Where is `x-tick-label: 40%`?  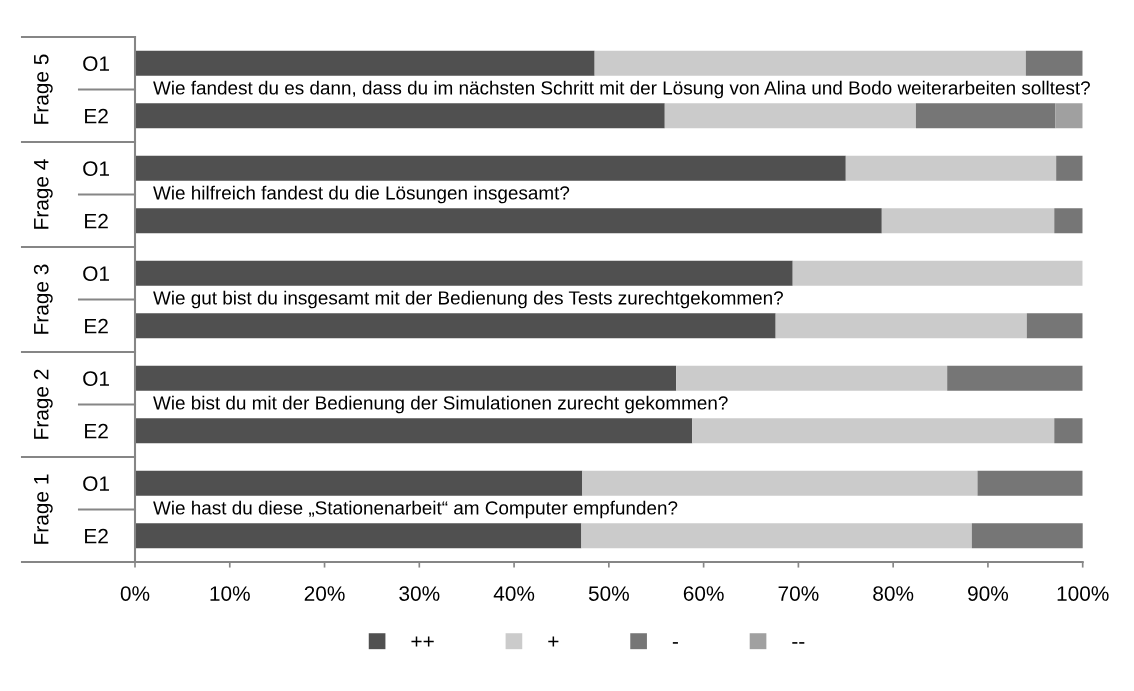
x-tick-label: 40% is located at coordinates (514, 593).